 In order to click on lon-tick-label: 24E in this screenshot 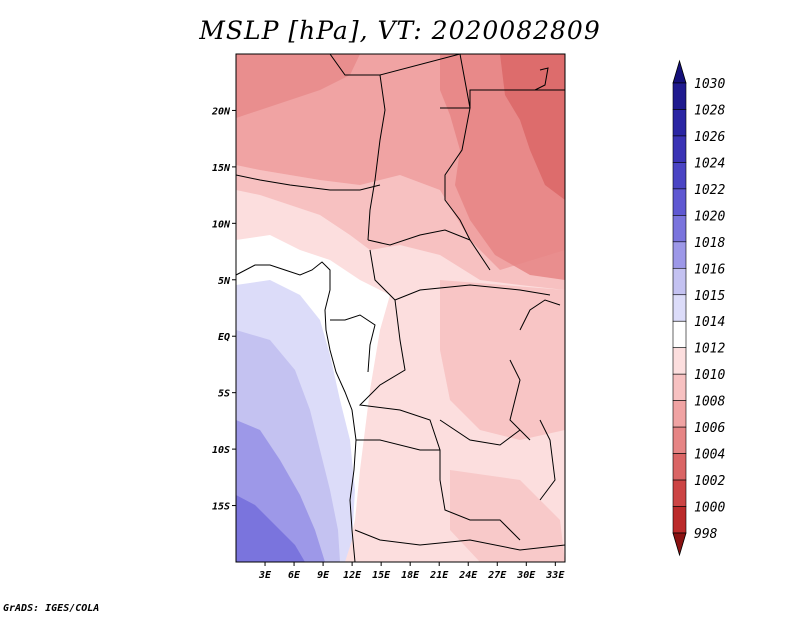, I will do `click(468, 575)`.